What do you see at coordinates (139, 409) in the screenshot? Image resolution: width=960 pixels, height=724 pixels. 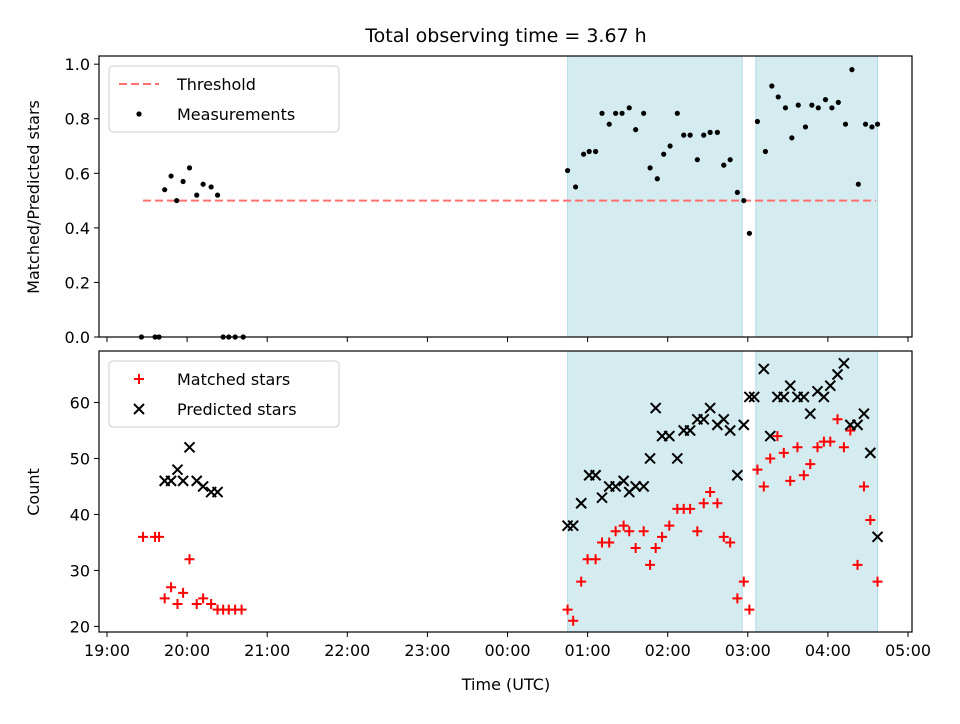 I see `legend-predicted-swatch` at bounding box center [139, 409].